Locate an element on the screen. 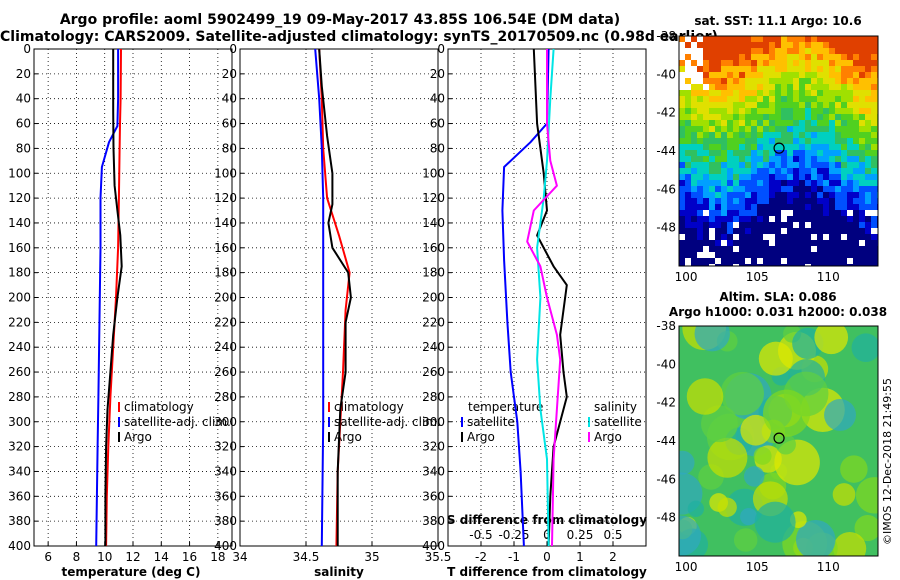 The height and width of the screenshot is (580, 900). legend-title-salinity: salinity is located at coordinates (615, 407).